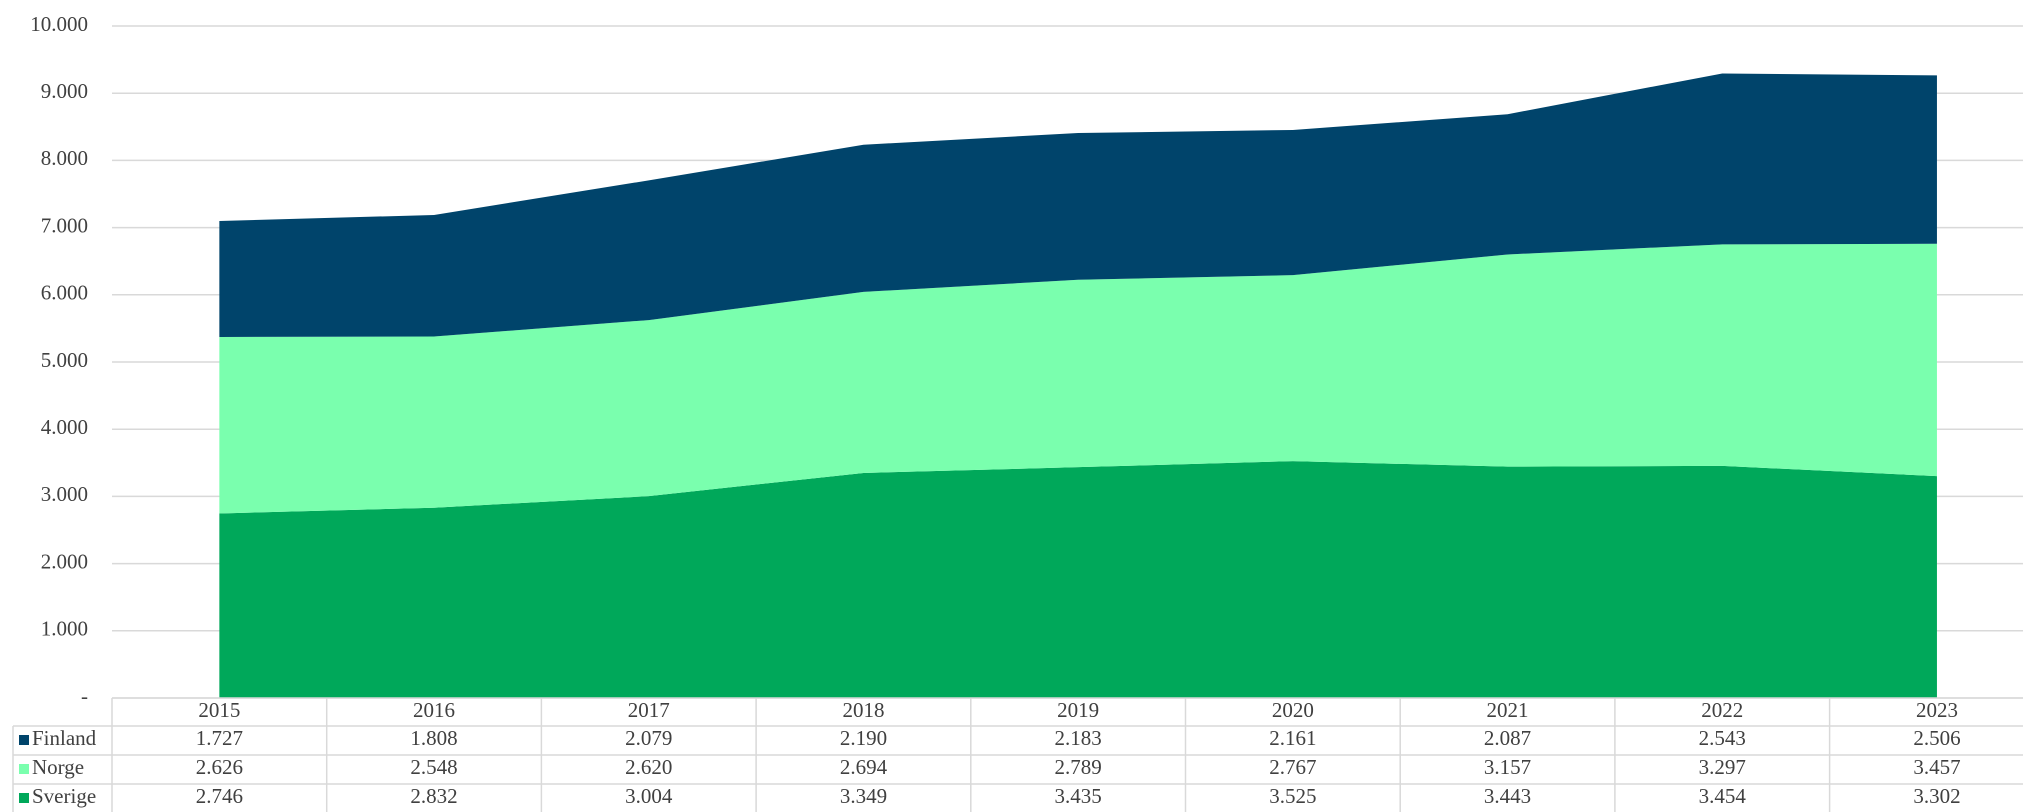  What do you see at coordinates (1936, 796) in the screenshot?
I see `data-label: 3.302` at bounding box center [1936, 796].